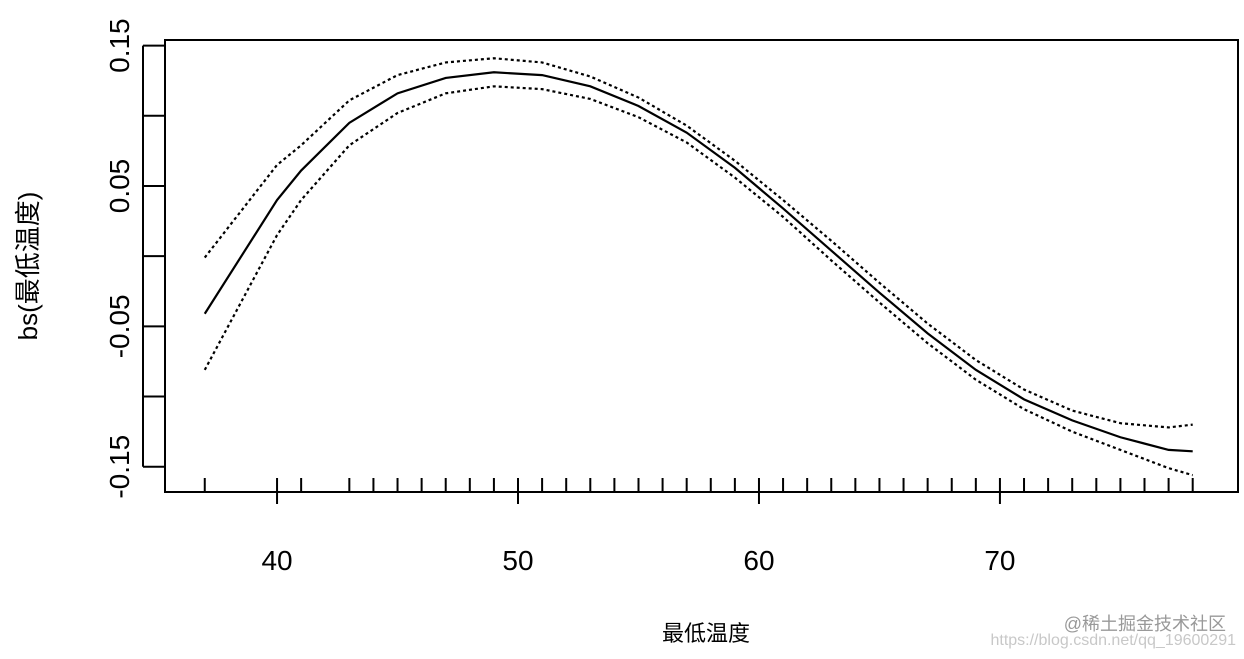 The height and width of the screenshot is (659, 1244). Describe the element at coordinates (119, 467) in the screenshot. I see `y-tick-label: -0.15` at that location.